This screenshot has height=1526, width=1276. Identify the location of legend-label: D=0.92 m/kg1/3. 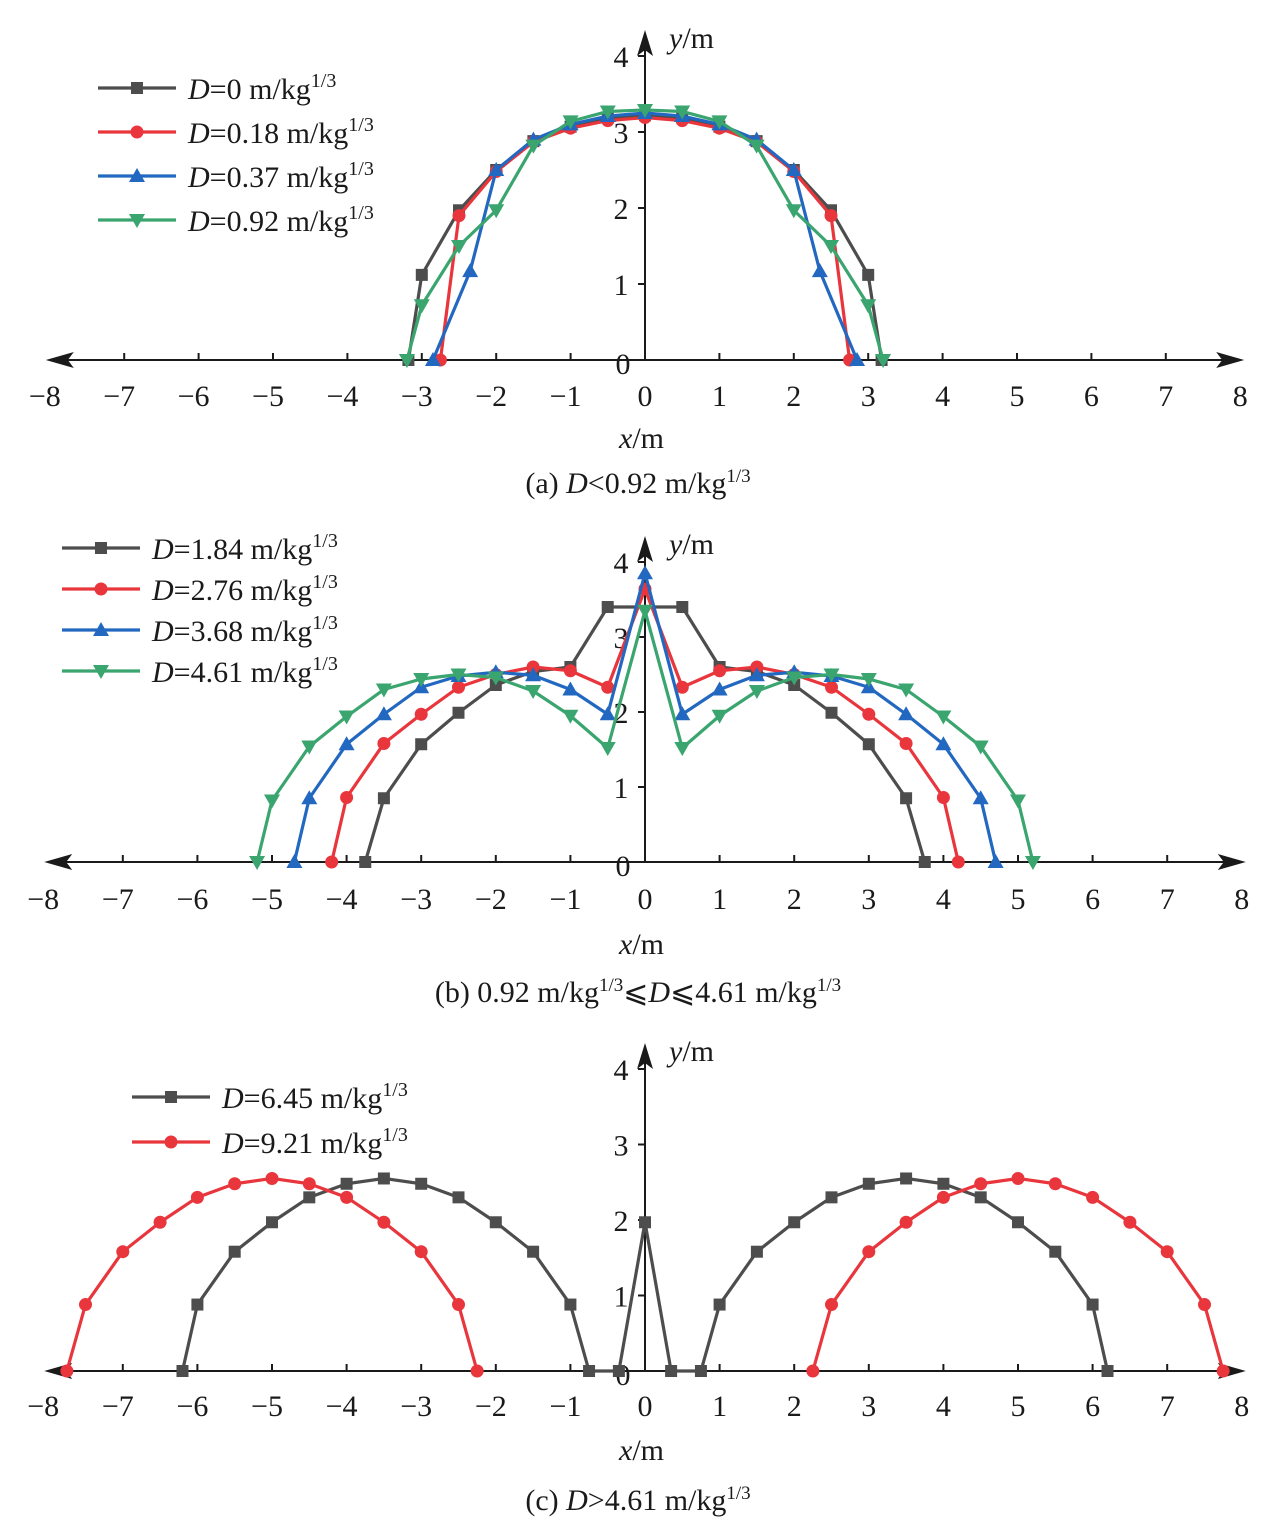
(280, 220).